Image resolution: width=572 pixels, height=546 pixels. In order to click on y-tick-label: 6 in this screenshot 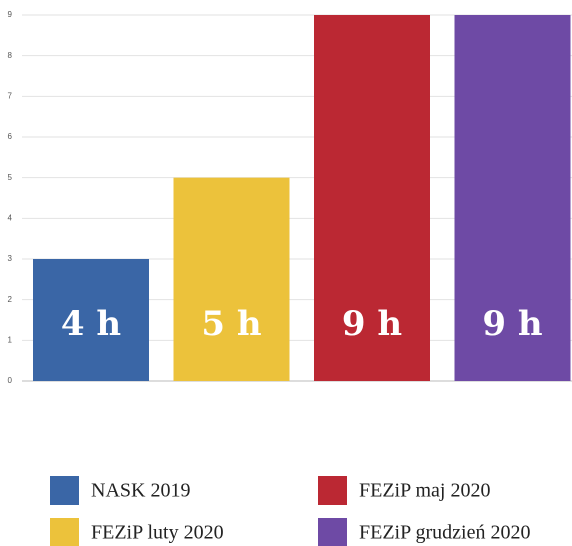, I will do `click(10, 136)`.